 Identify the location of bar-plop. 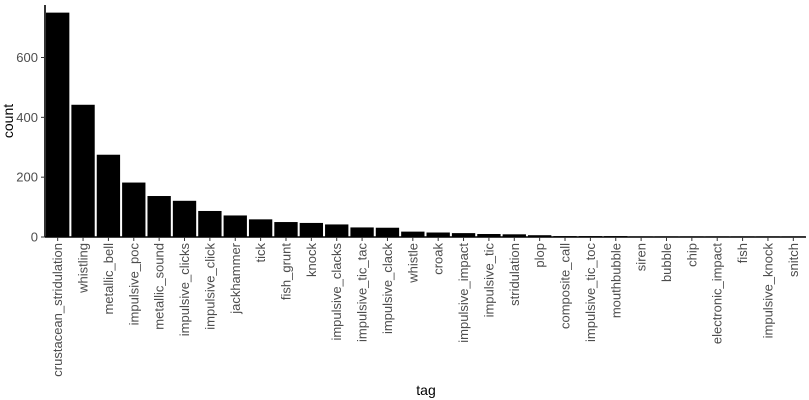
(539, 236).